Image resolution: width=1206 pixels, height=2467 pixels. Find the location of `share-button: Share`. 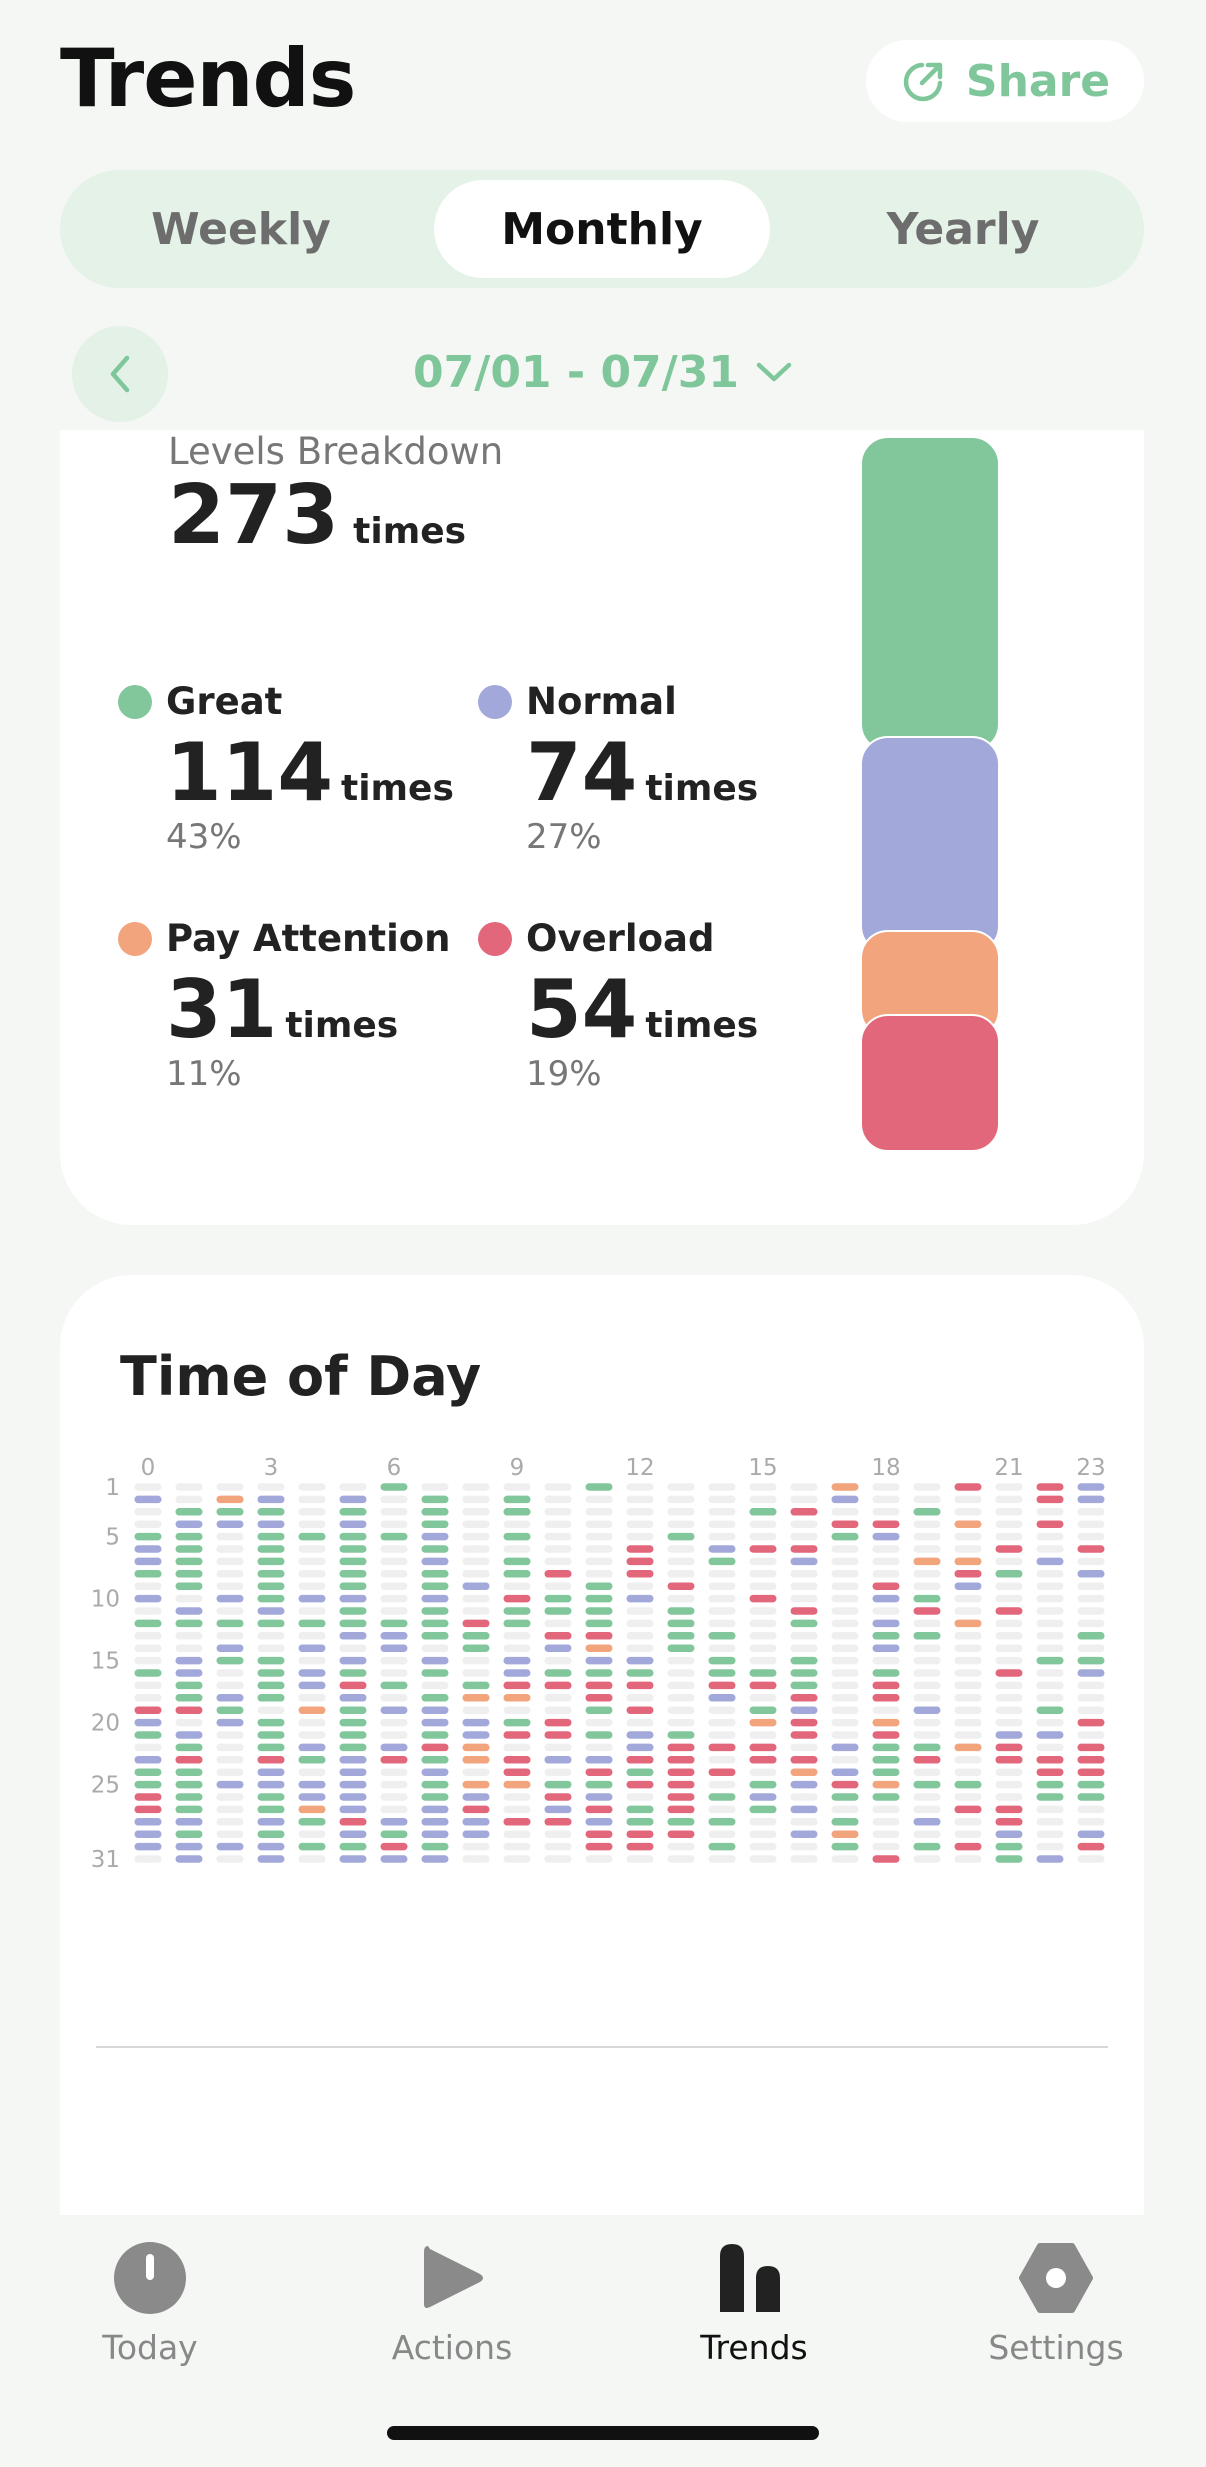

share-button: Share is located at coordinates (1005, 81).